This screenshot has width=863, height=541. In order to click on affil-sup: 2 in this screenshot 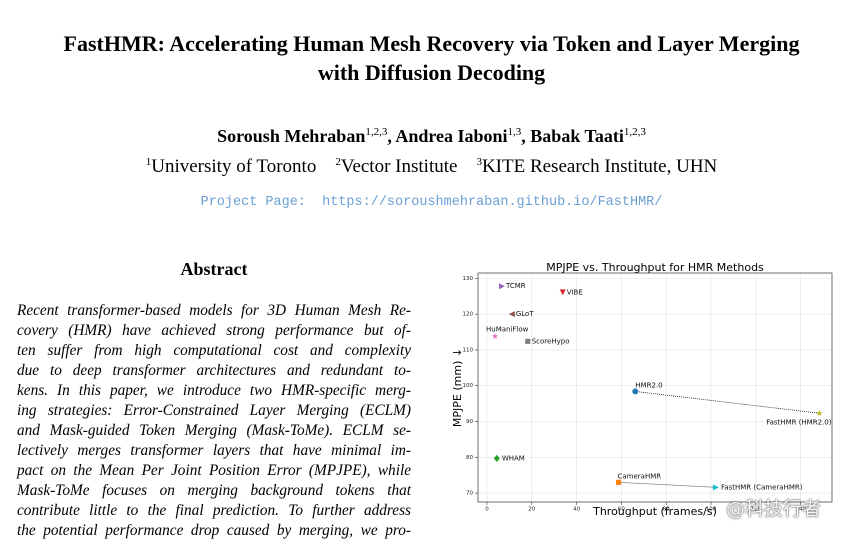, I will do `click(338, 162)`.